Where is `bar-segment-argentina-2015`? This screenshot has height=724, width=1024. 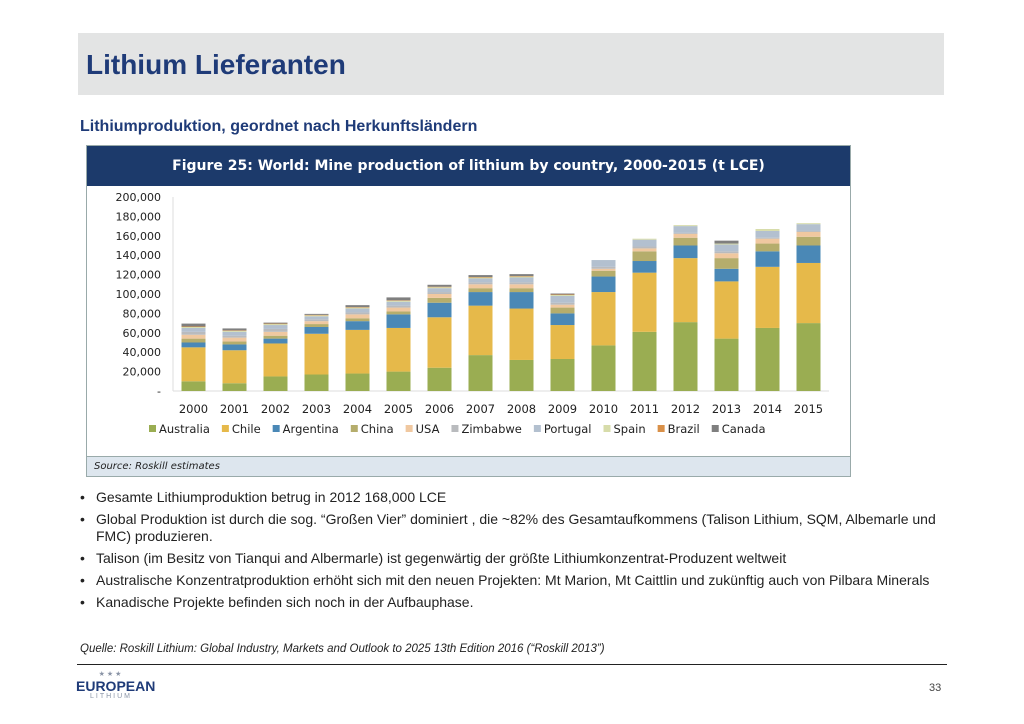 bar-segment-argentina-2015 is located at coordinates (808, 254).